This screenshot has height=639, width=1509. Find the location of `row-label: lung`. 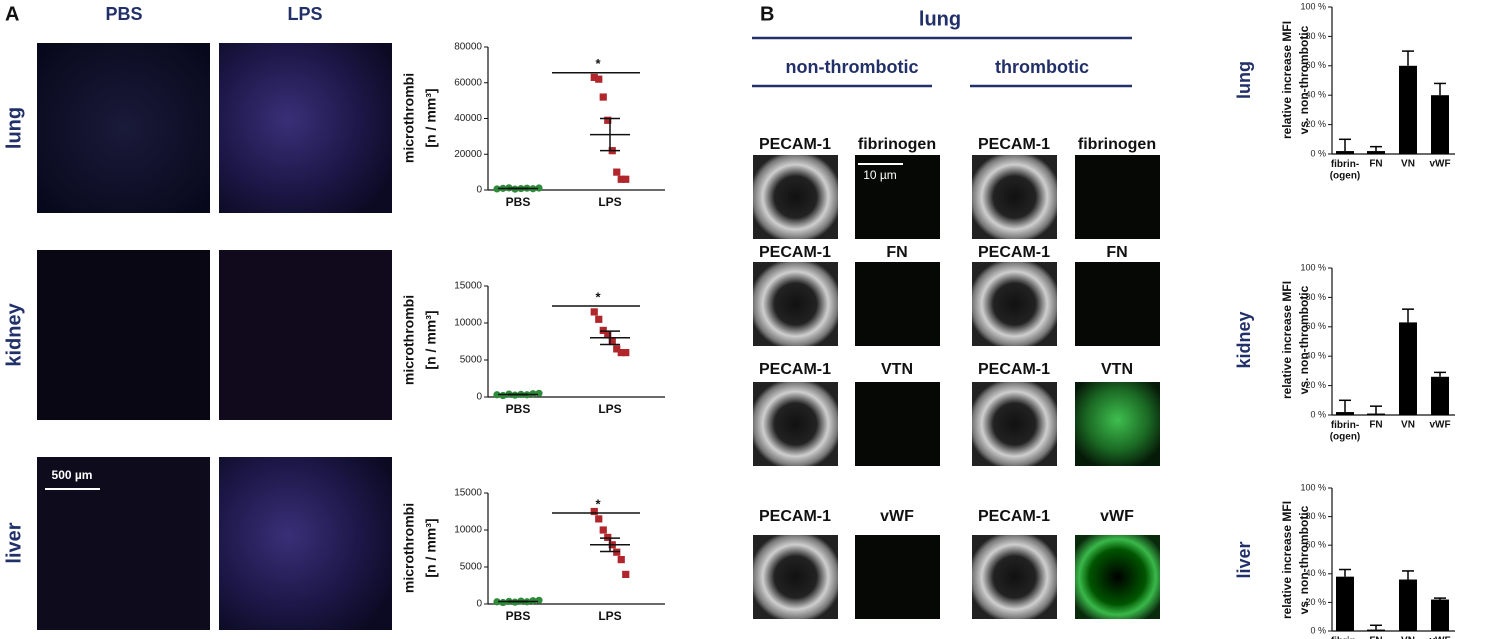

row-label: lung is located at coordinates (14, 128).